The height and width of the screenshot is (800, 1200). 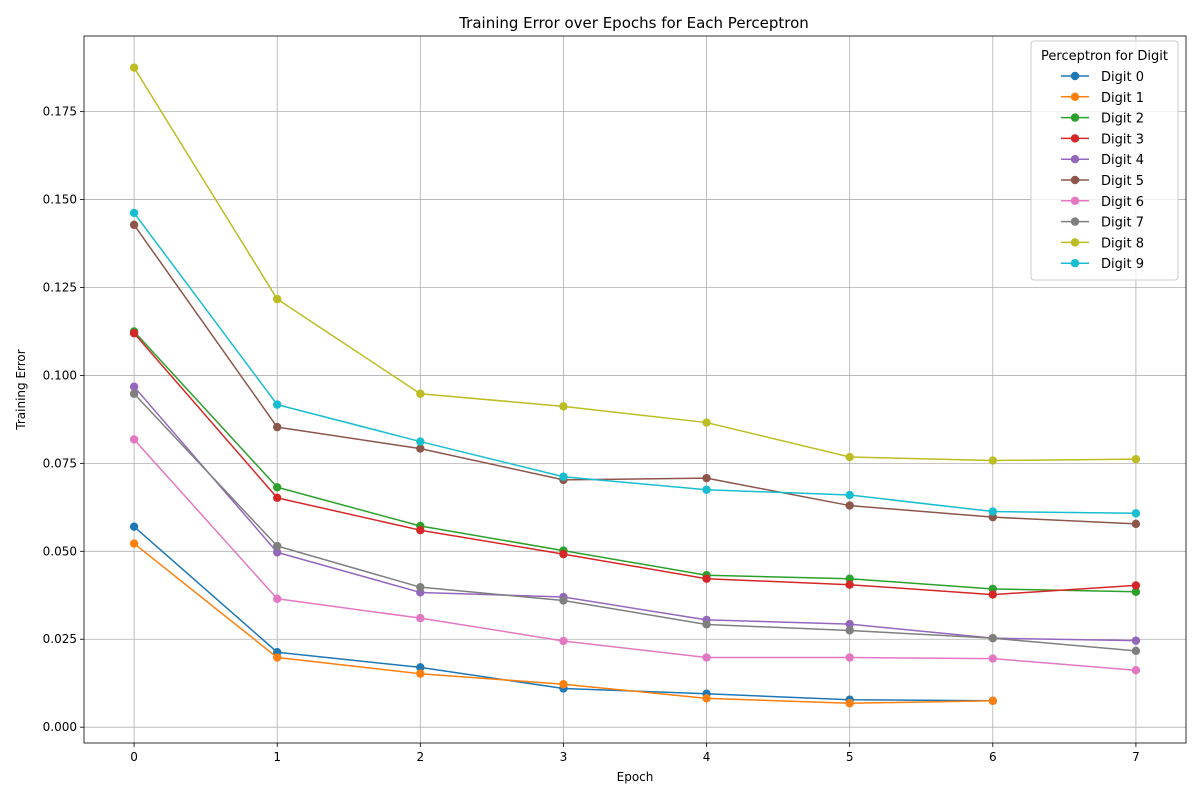 What do you see at coordinates (707, 757) in the screenshot?
I see `x-tick-label: 4` at bounding box center [707, 757].